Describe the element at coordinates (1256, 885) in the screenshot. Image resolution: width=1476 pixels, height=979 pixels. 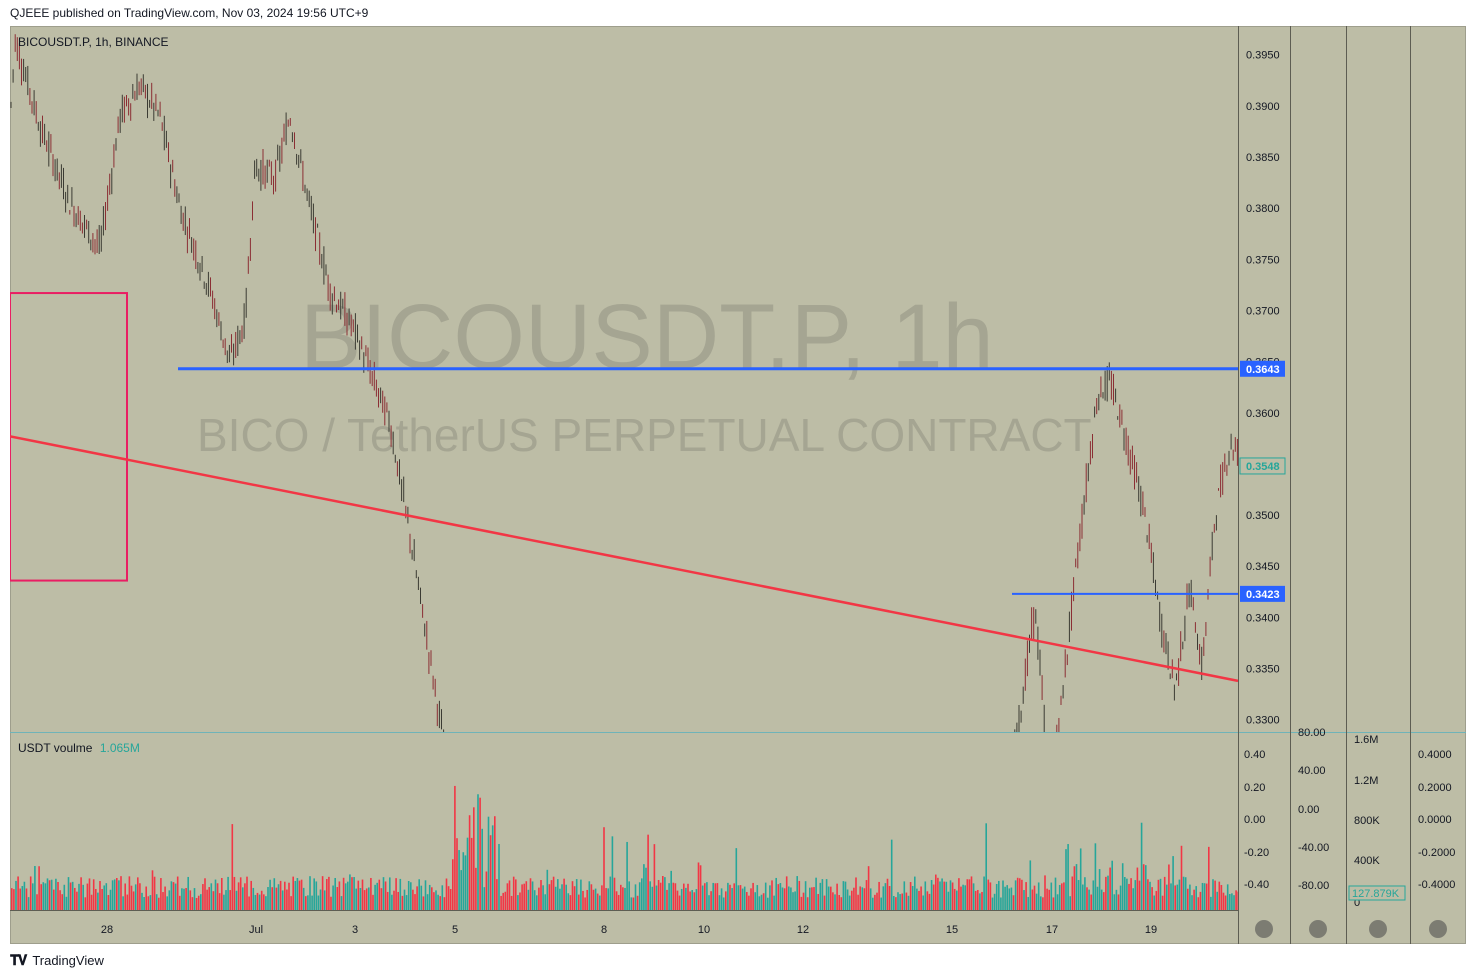
I see `volume-axis-a-label: -0.40` at that location.